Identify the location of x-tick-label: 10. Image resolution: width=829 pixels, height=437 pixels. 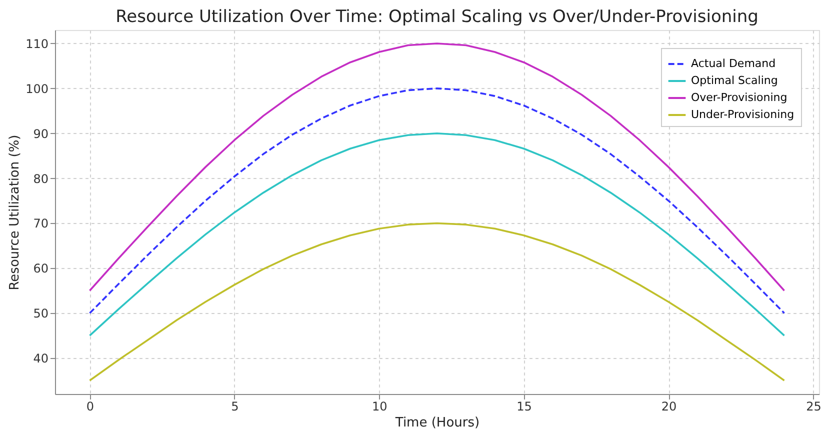
(380, 407).